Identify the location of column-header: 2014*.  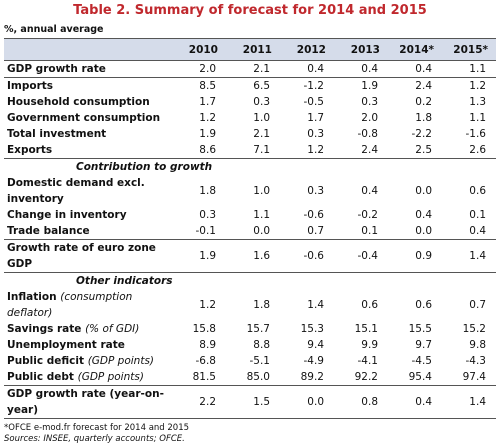
(415, 49).